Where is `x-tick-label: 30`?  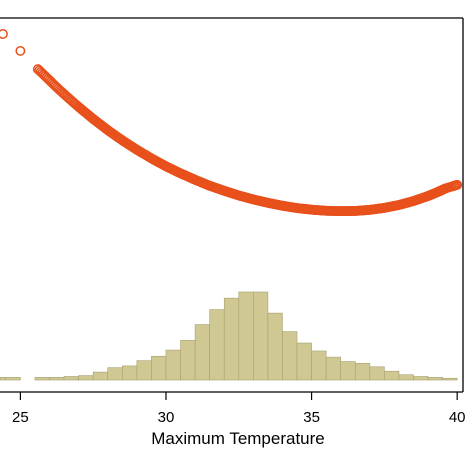 x-tick-label: 30 is located at coordinates (166, 417).